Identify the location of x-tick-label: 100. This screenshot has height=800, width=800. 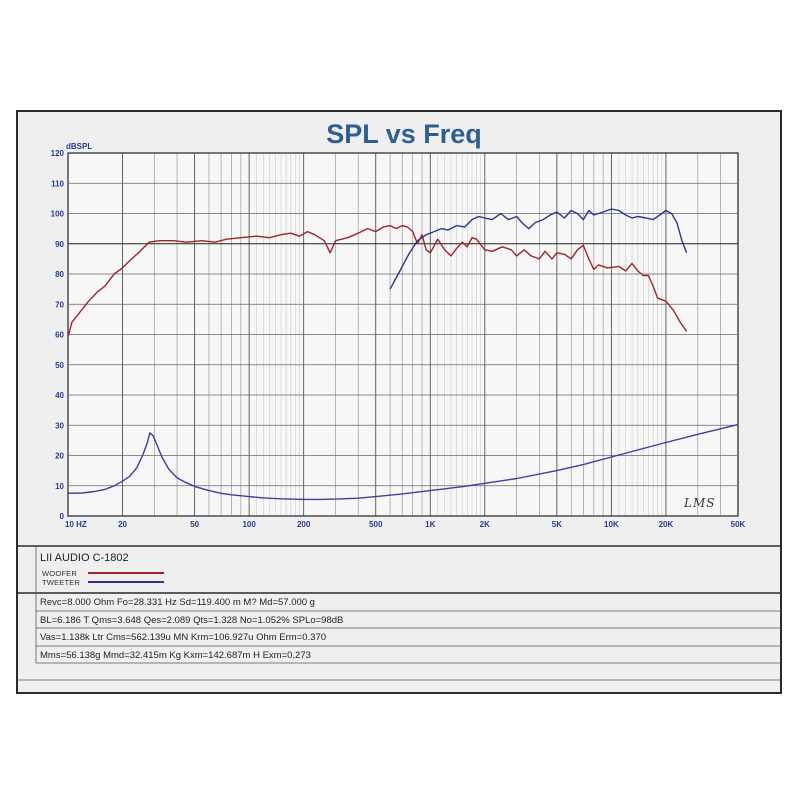
(249, 524).